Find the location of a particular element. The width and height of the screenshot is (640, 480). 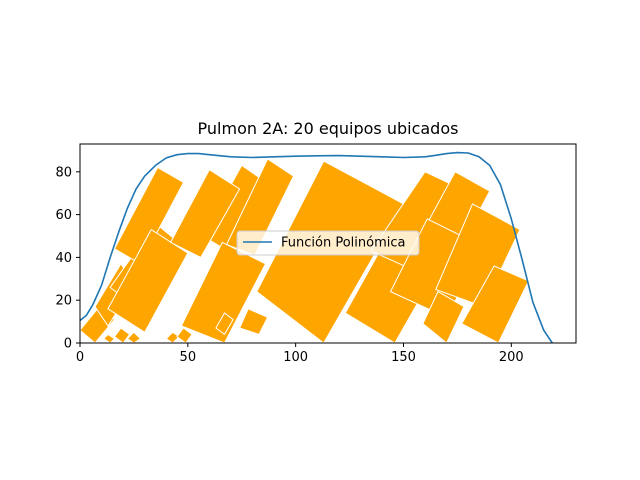

y-axis: 0 20 40 60 80 is located at coordinates (67, 258).